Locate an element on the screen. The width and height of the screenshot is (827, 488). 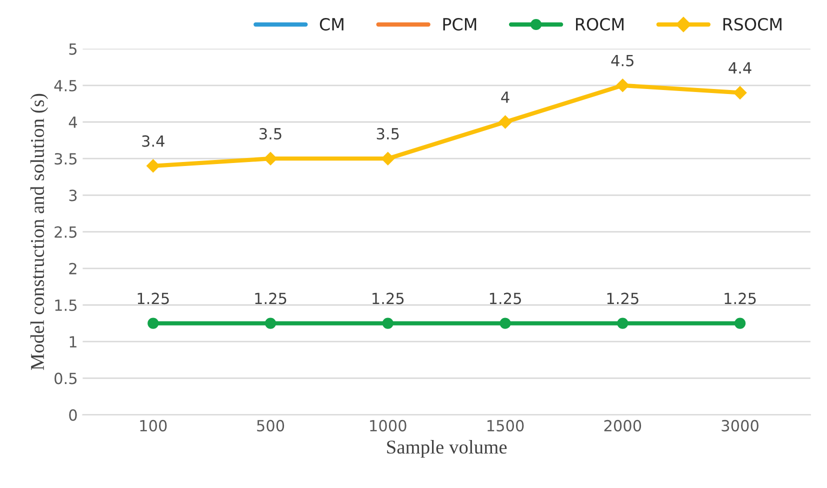
data-label: 4.4 is located at coordinates (740, 68).